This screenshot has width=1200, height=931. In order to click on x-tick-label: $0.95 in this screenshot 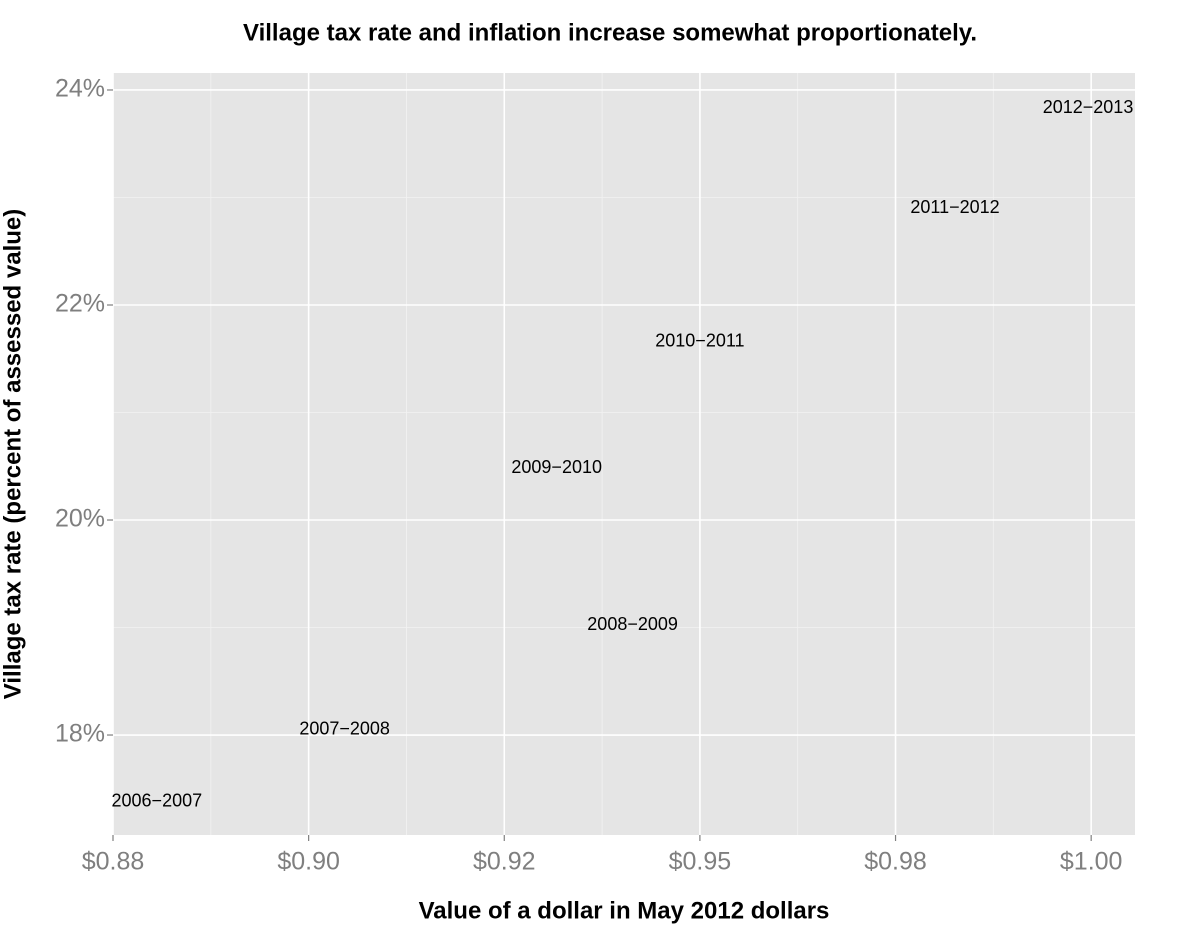, I will do `click(700, 862)`.